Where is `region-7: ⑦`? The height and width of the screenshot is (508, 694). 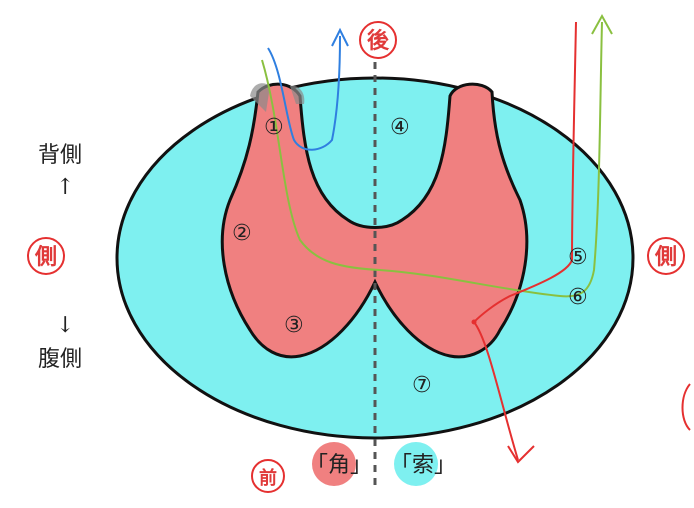 region-7: ⑦ is located at coordinates (422, 385).